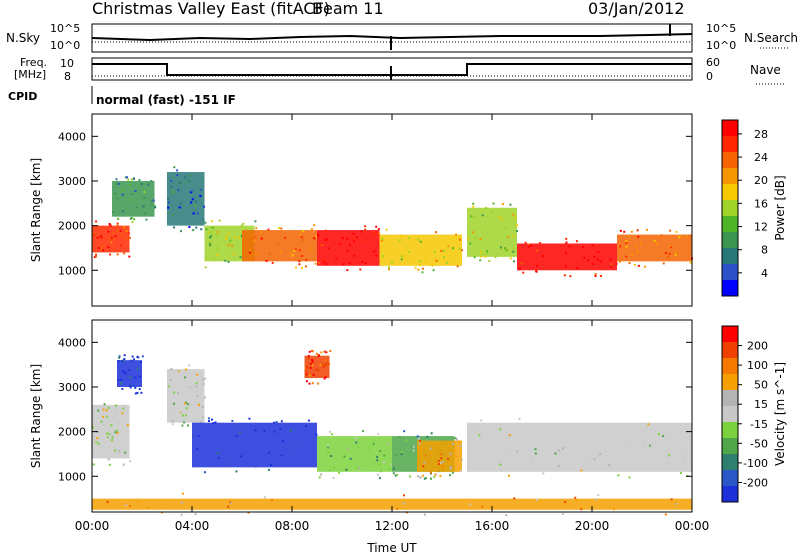  What do you see at coordinates (72, 432) in the screenshot?
I see `y-tick-label: 2000` at bounding box center [72, 432].